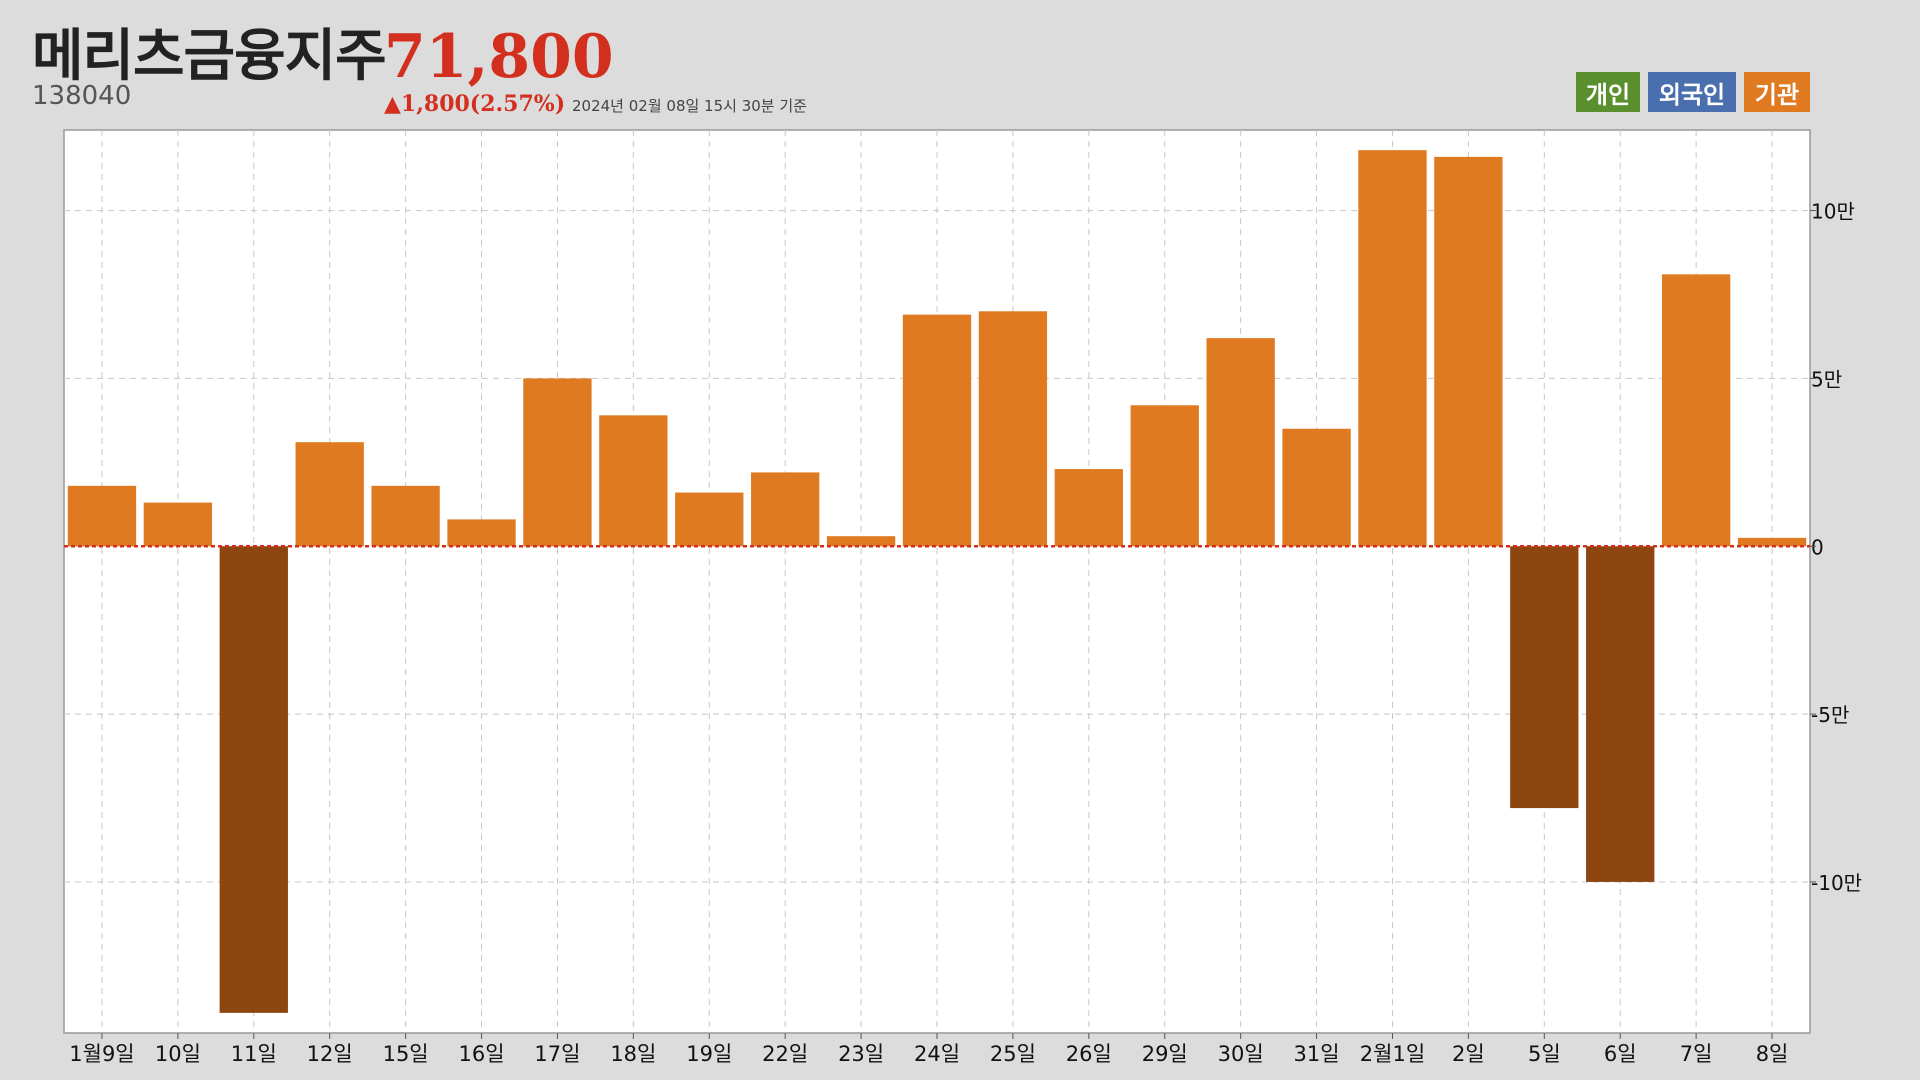 This screenshot has width=1920, height=1080. I want to click on x-tick-label: 1월9일, so click(101, 1054).